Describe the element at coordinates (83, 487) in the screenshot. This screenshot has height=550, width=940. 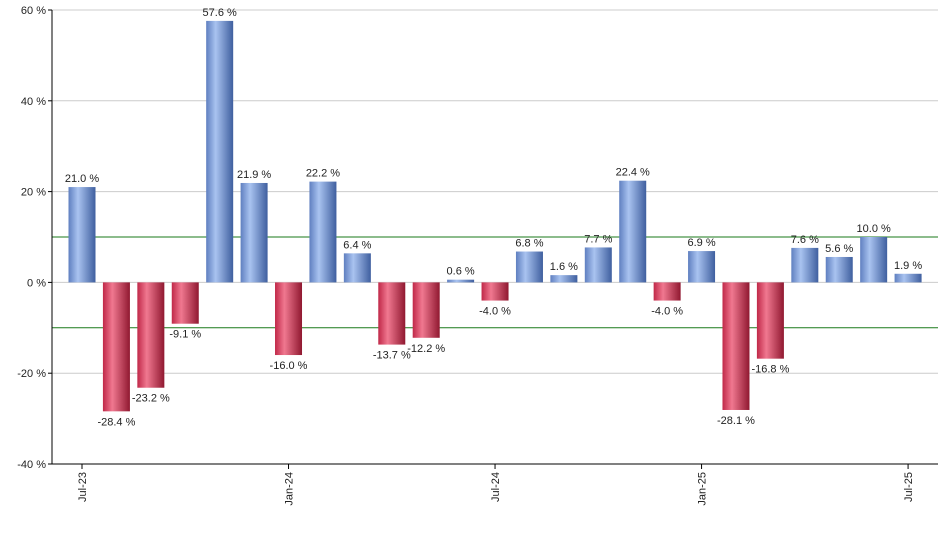
I see `x-tick-label: Jul-23` at that location.